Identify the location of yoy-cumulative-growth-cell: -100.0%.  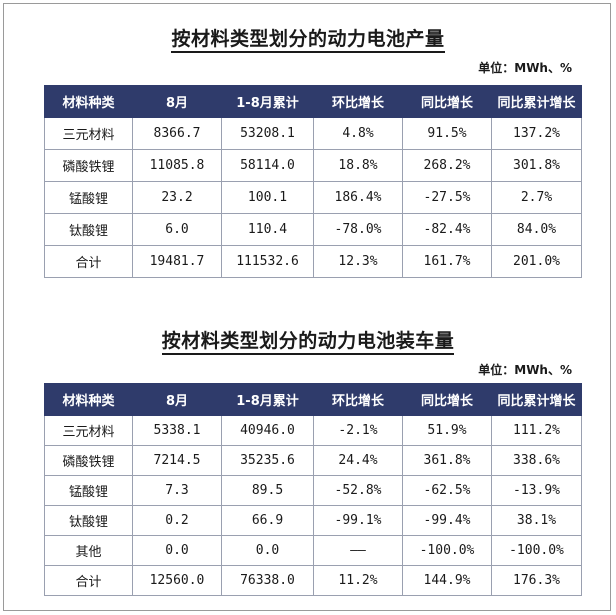
(536, 550).